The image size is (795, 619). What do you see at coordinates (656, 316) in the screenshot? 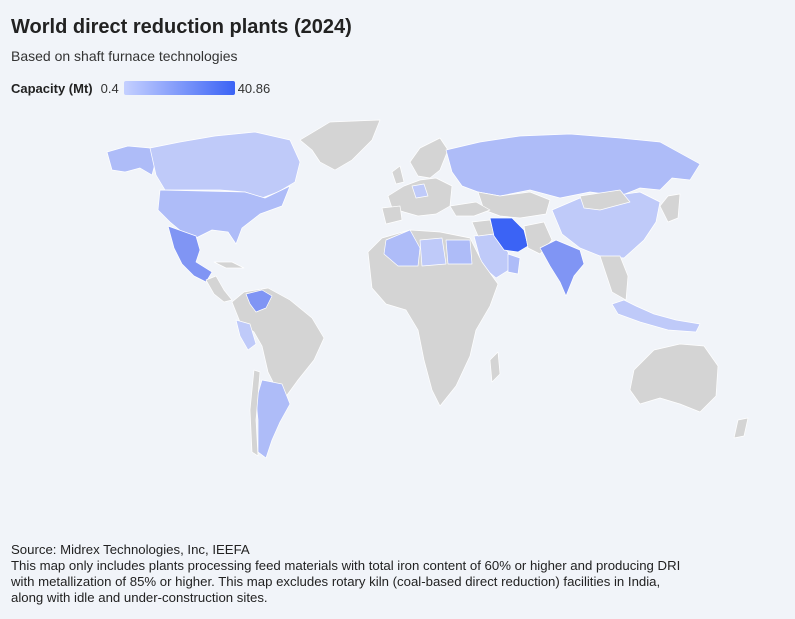
I see `country-malaysia-indonesia` at bounding box center [656, 316].